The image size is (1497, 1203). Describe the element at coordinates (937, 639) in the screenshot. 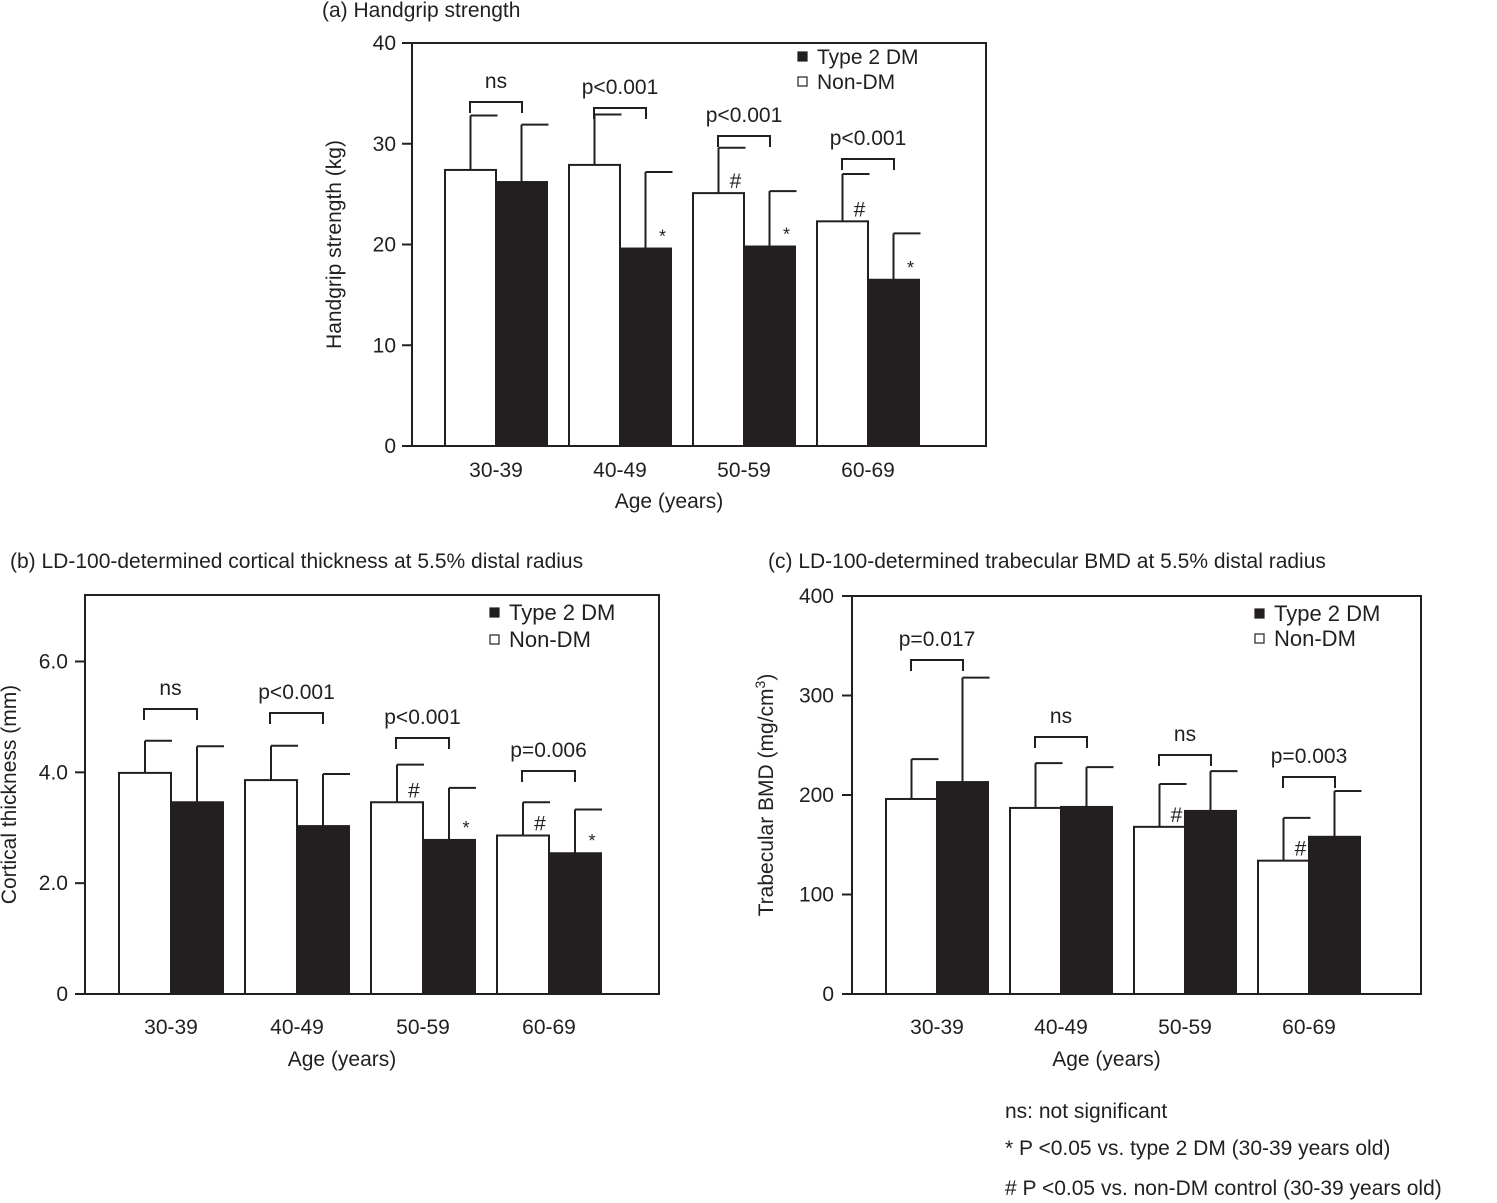

I see `comparison-label: p=0.017` at that location.